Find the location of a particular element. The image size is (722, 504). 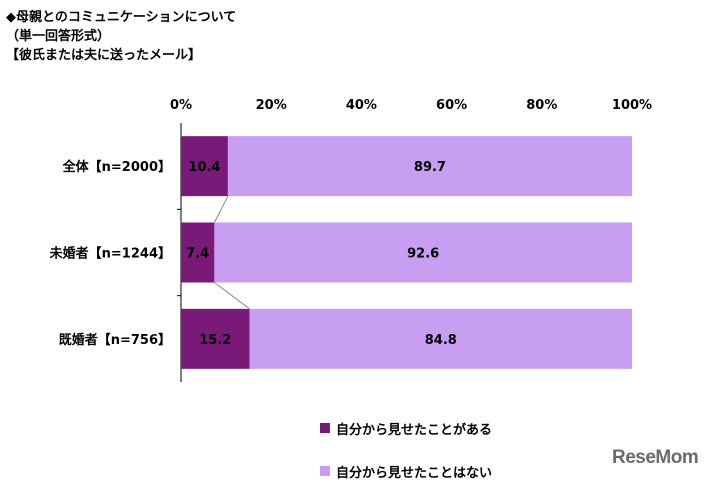

x-tick-label: 0% is located at coordinates (181, 105).